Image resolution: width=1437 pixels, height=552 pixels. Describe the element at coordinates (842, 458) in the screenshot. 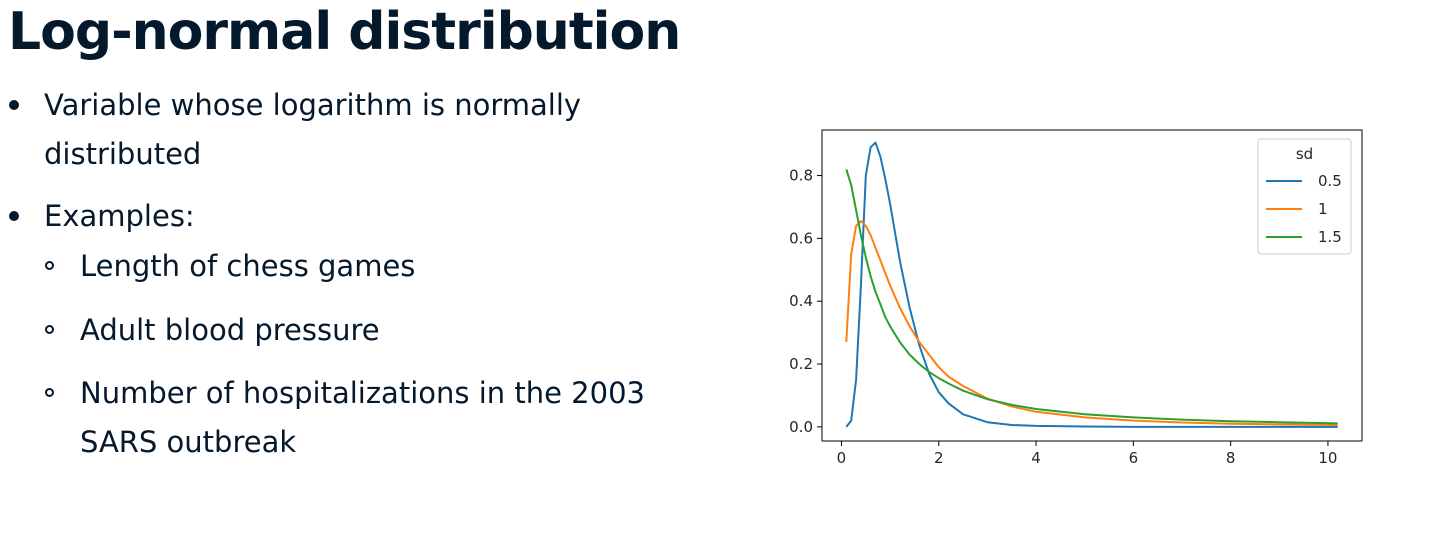

I see `x-tick-label: 0` at that location.